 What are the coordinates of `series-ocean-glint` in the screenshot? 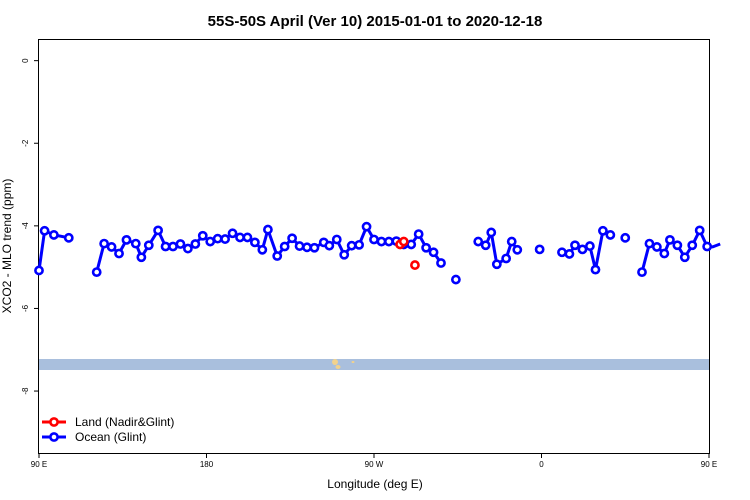 It's located at (377, 253).